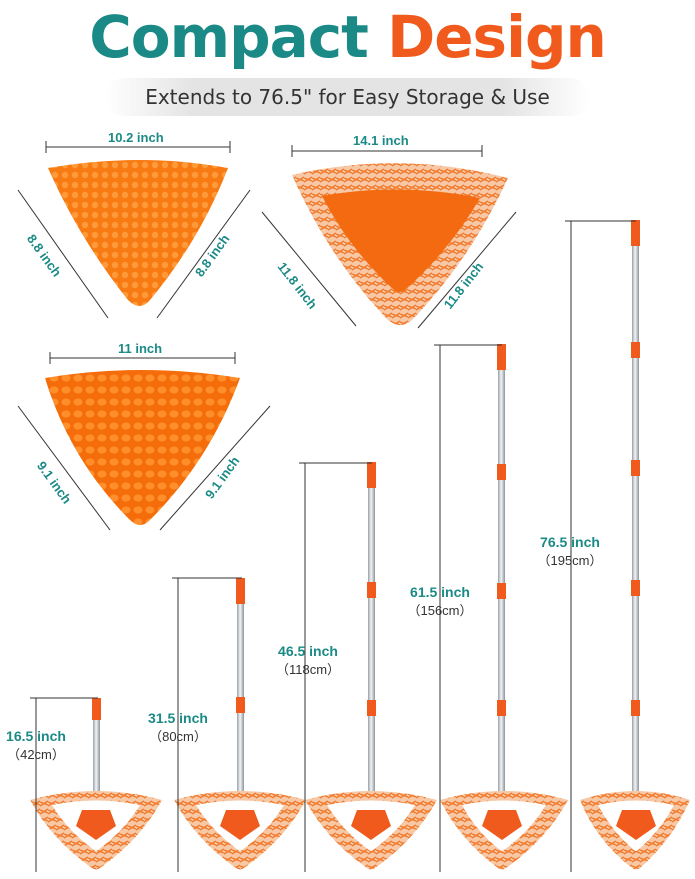 The width and height of the screenshot is (695, 879). I want to click on mop5-height-line, so click(600, 546).